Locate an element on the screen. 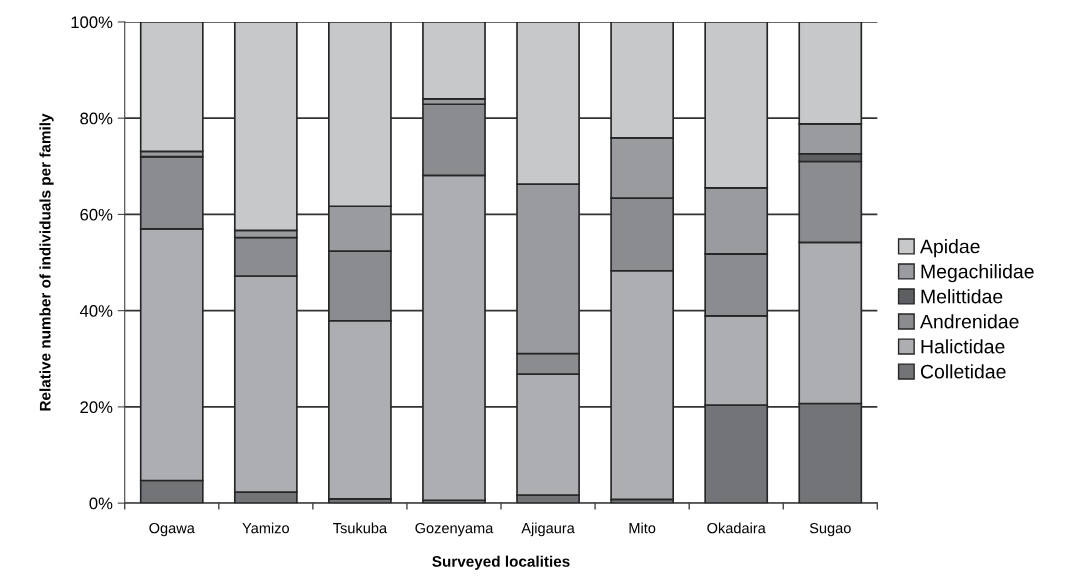  x-tick-label: Gozenyama is located at coordinates (454, 529).